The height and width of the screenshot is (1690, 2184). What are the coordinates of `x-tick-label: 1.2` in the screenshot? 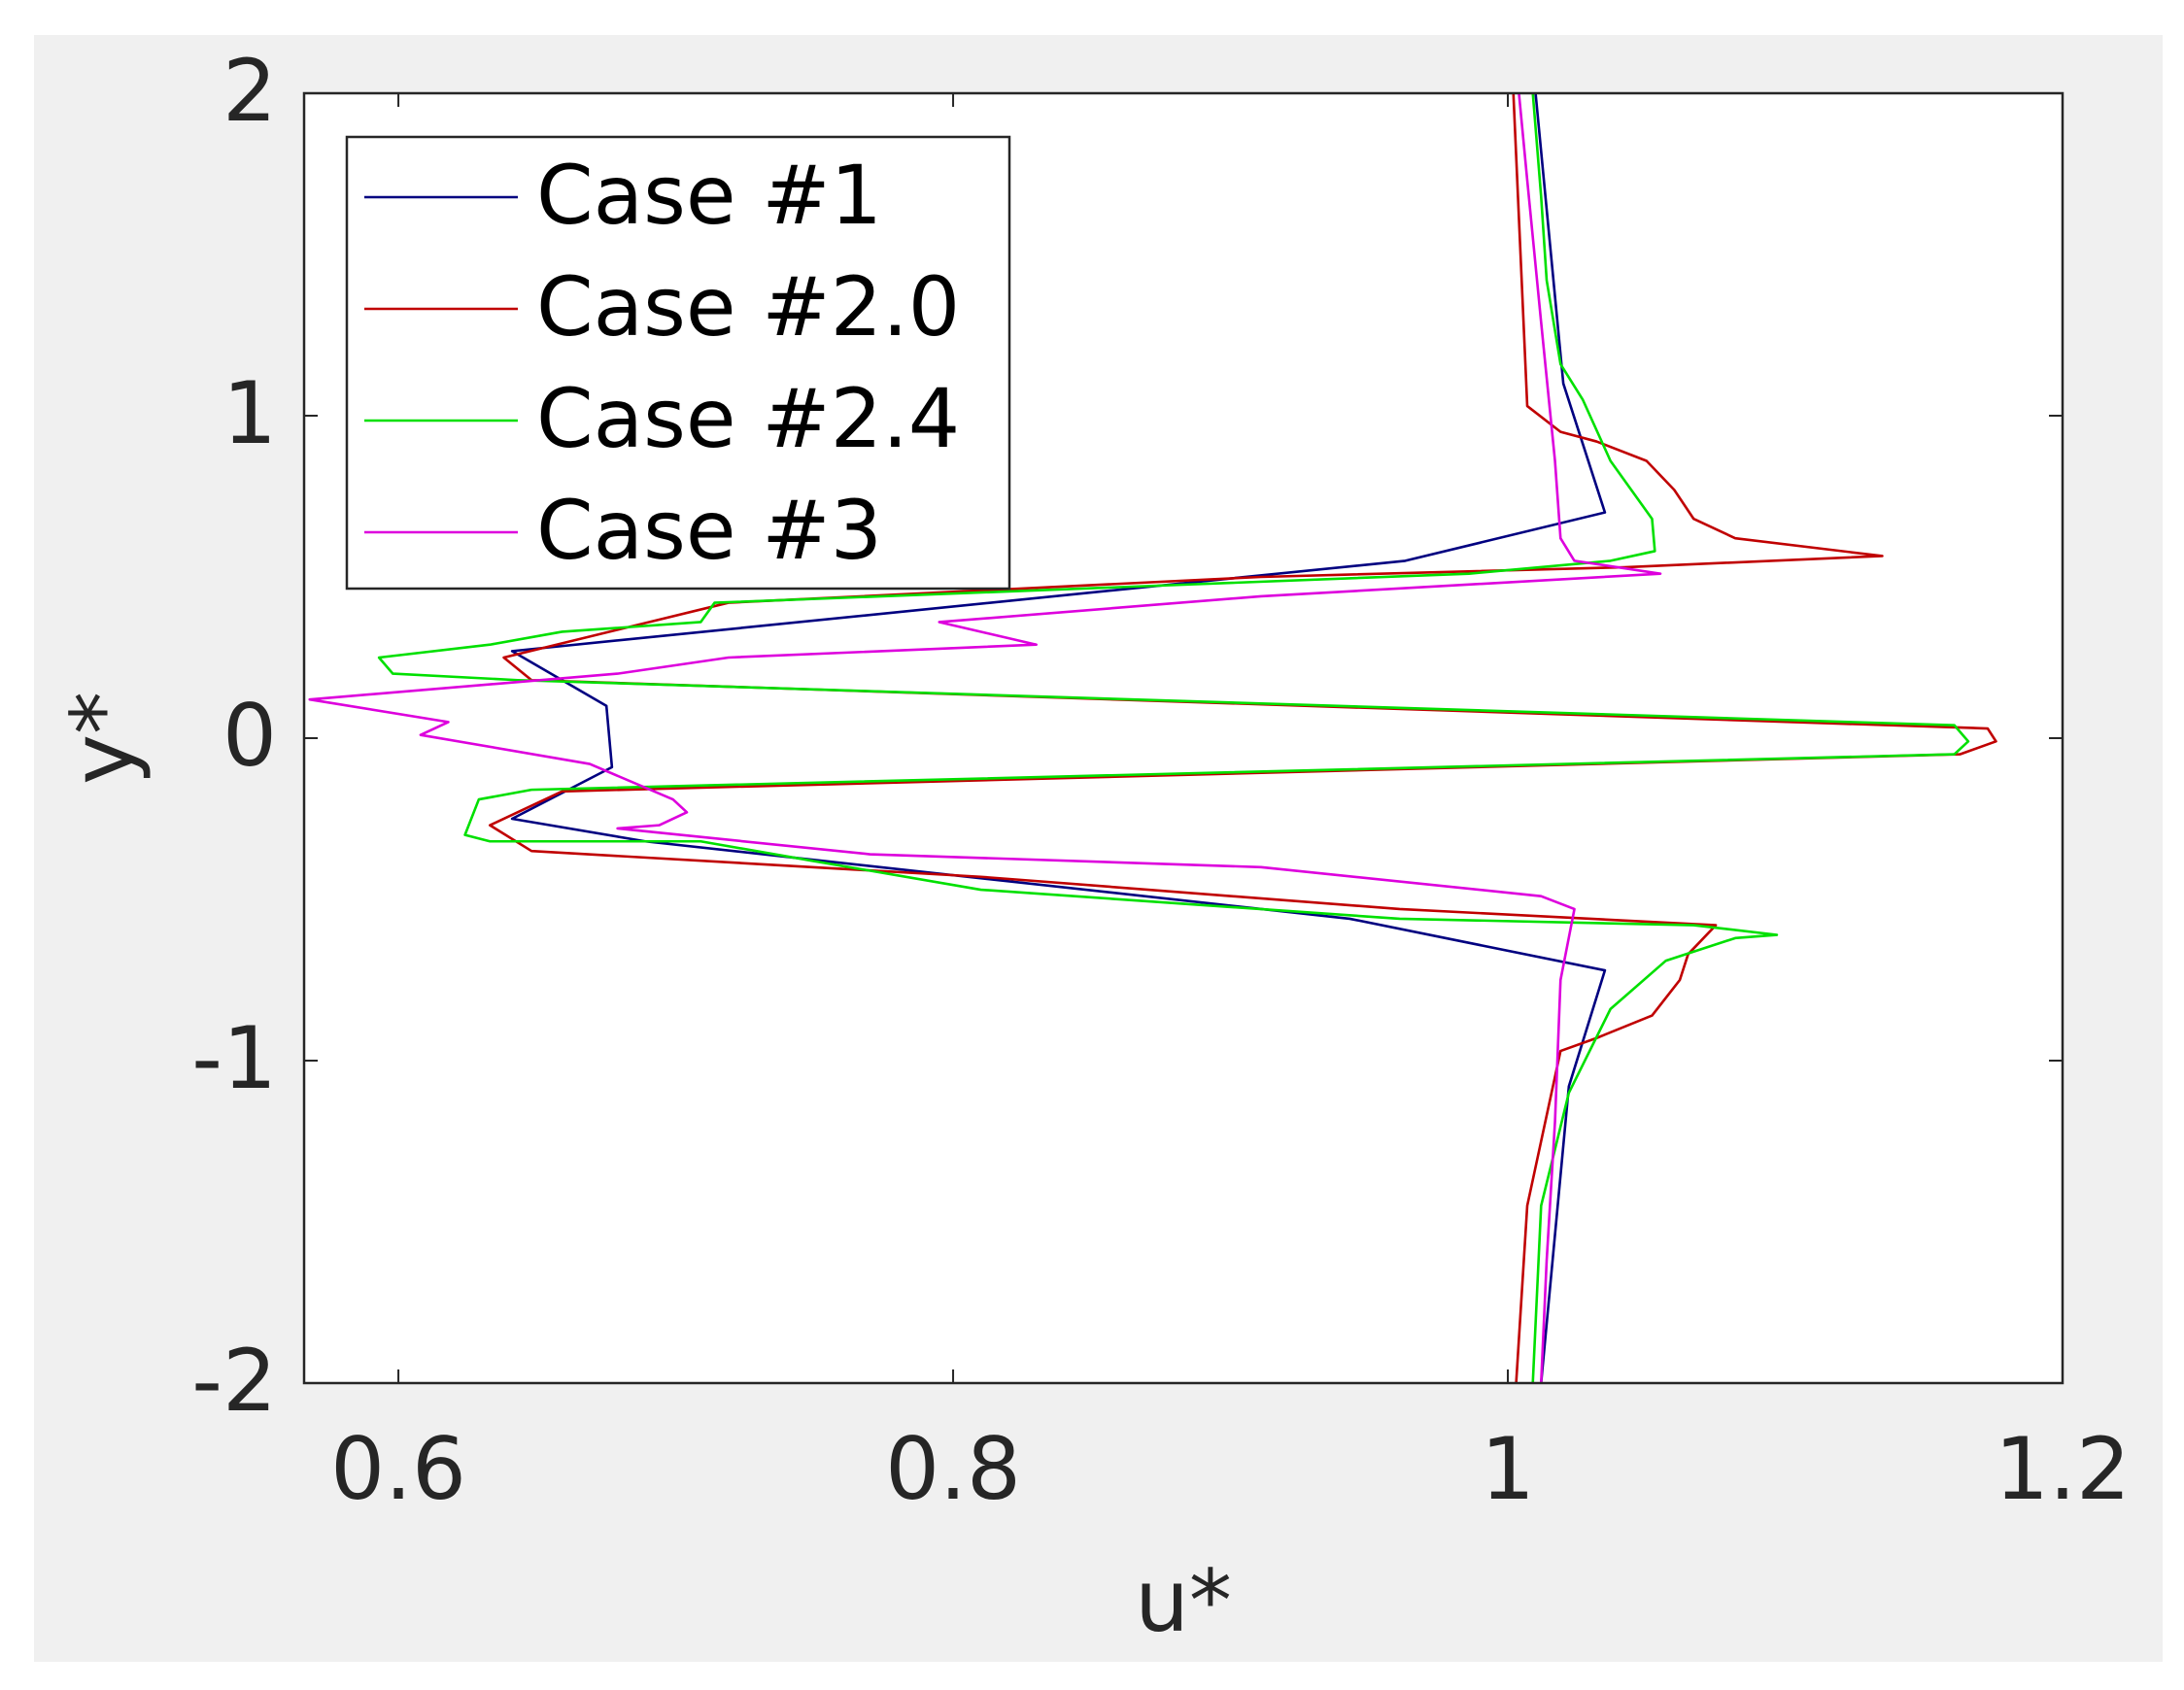 It's located at (2063, 1469).